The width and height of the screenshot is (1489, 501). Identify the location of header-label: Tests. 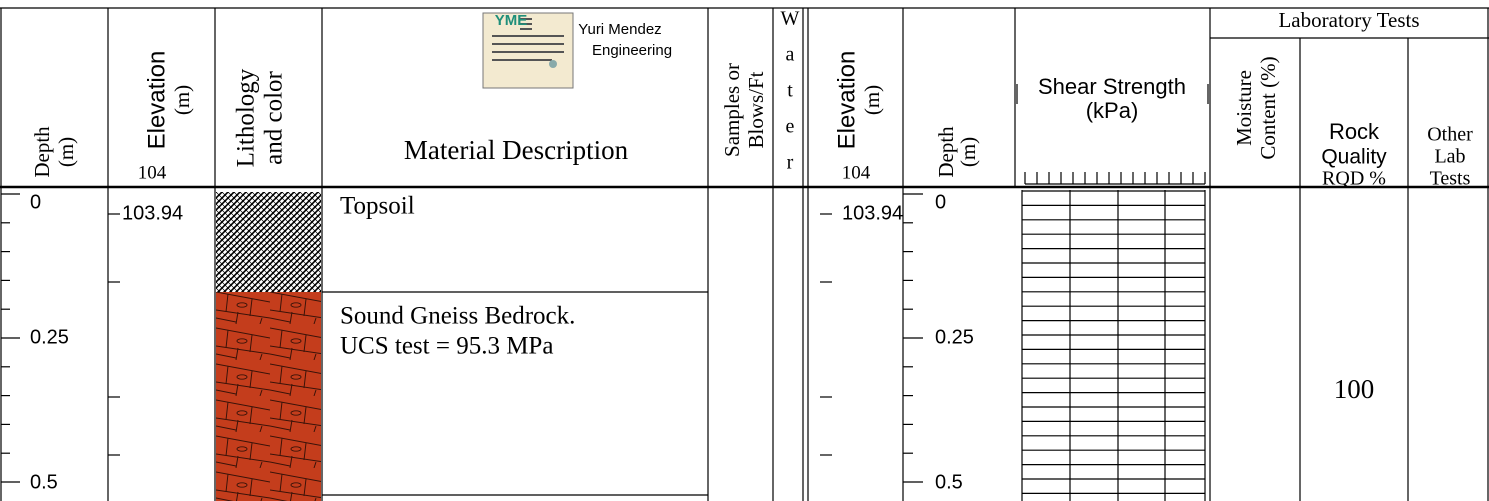
(1450, 179).